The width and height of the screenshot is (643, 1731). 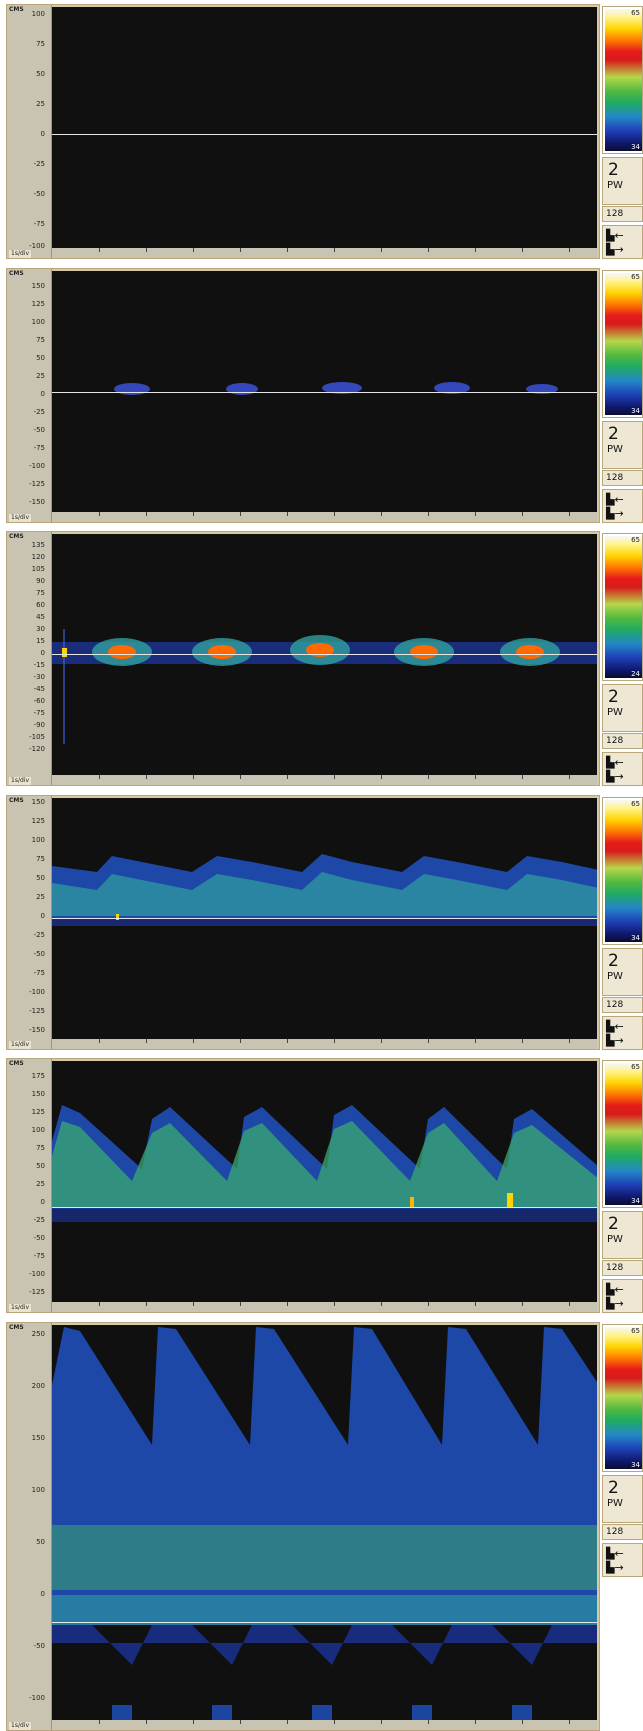 What do you see at coordinates (40, 617) in the screenshot?
I see `tick-label: 45` at bounding box center [40, 617].